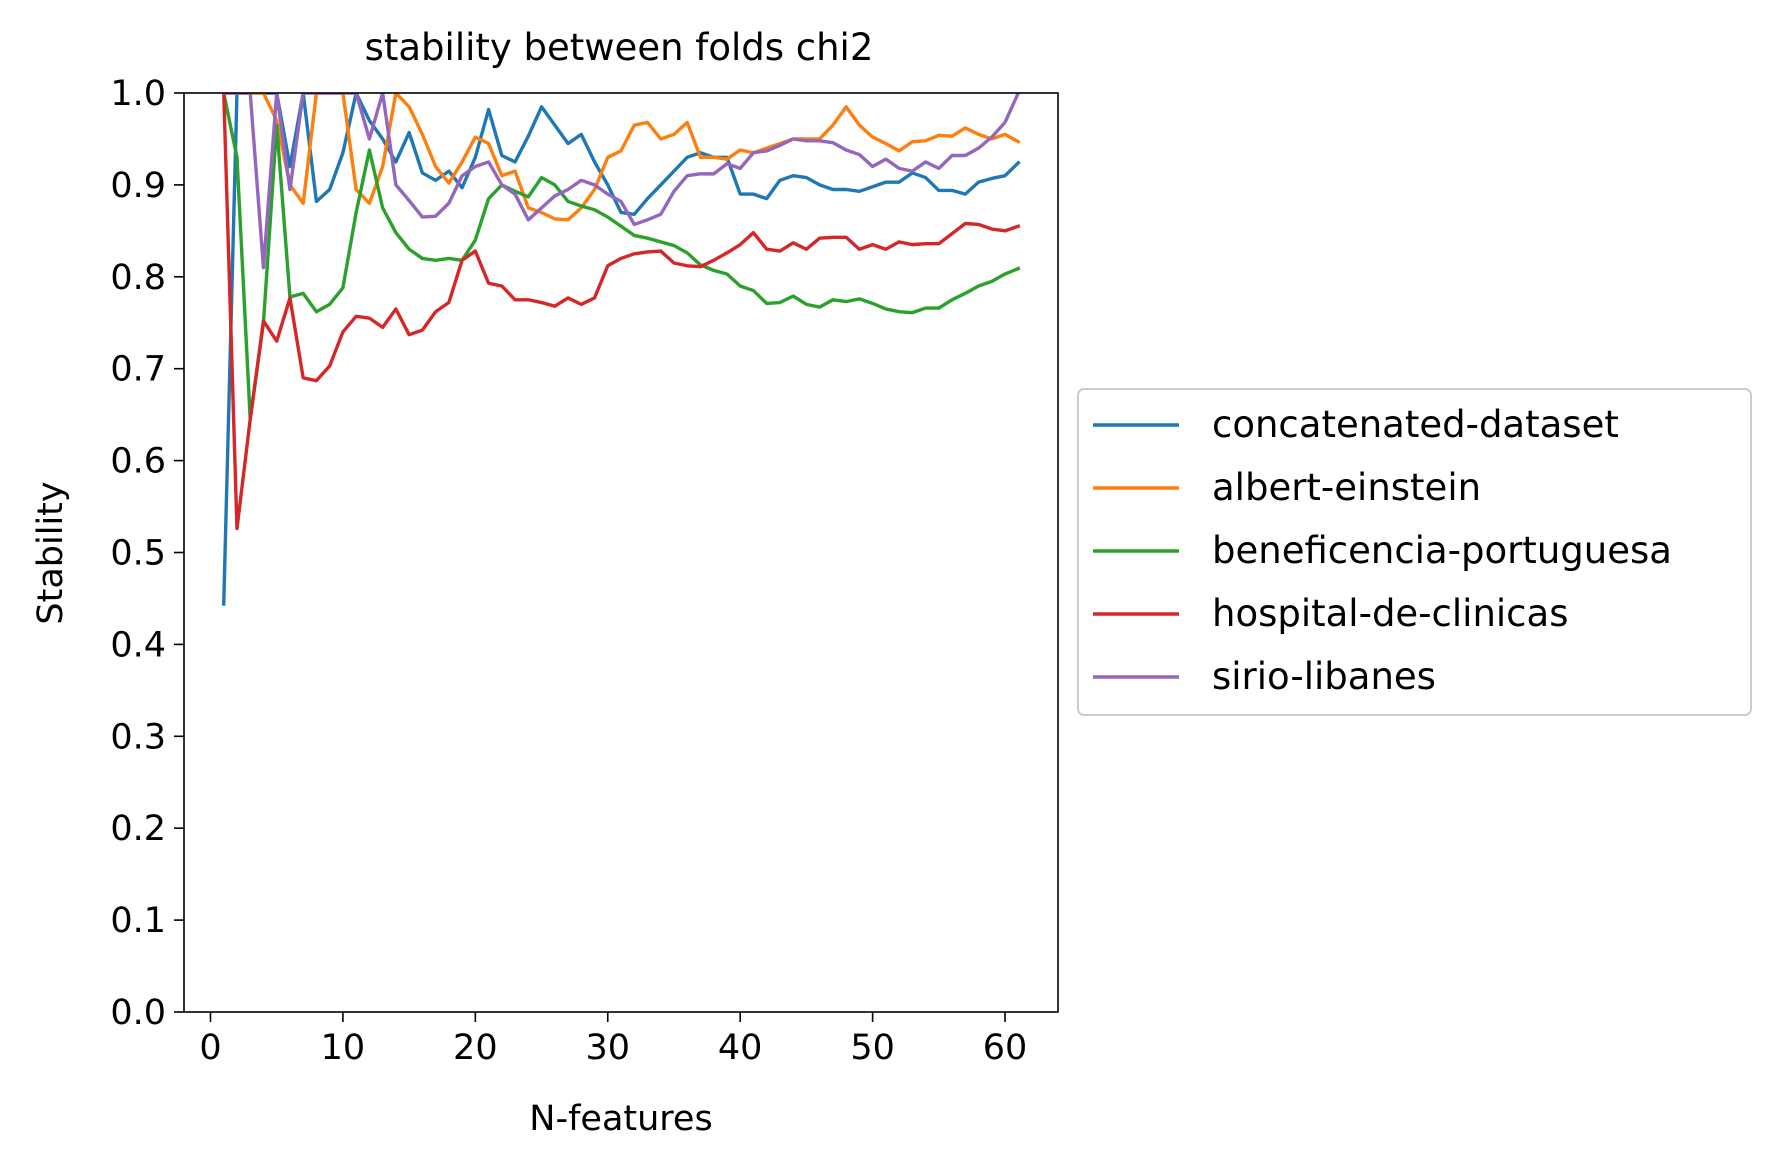 Image resolution: width=1769 pixels, height=1172 pixels. Describe the element at coordinates (138, 462) in the screenshot. I see `y-tick-label: 0.6` at that location.